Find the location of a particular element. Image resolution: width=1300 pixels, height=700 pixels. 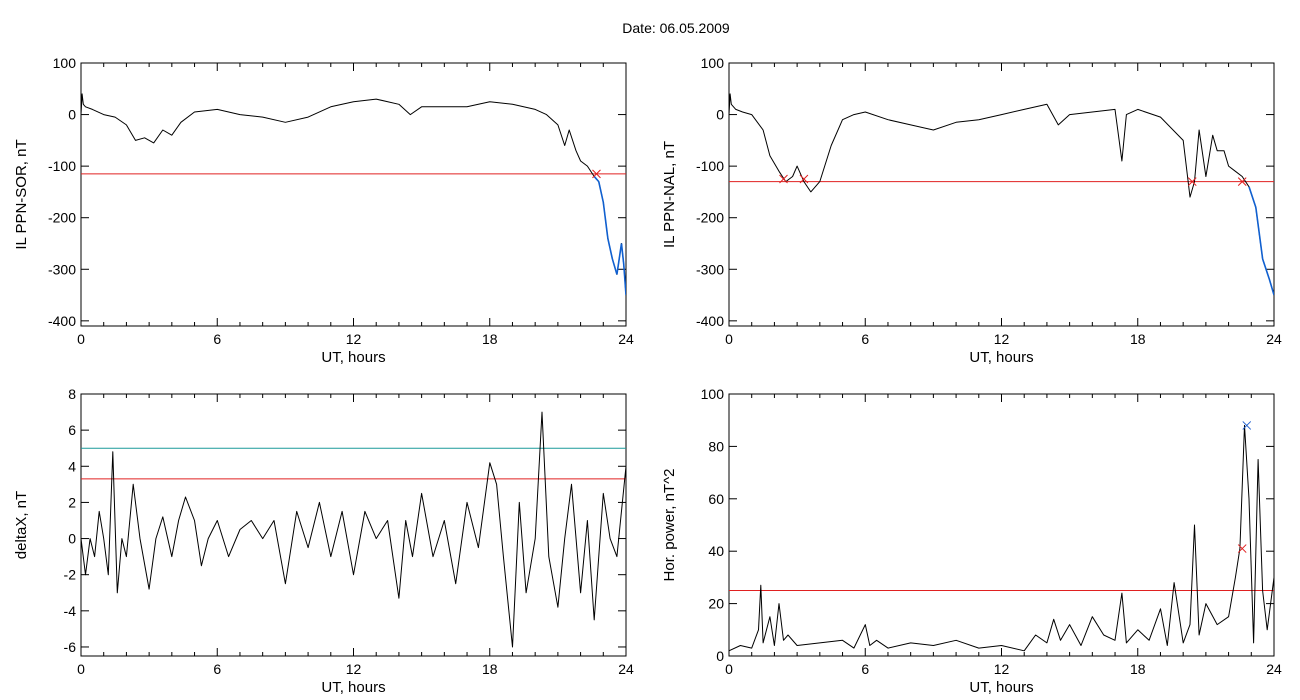

hor-power-ytick-label: 80 is located at coordinates (716, 446).